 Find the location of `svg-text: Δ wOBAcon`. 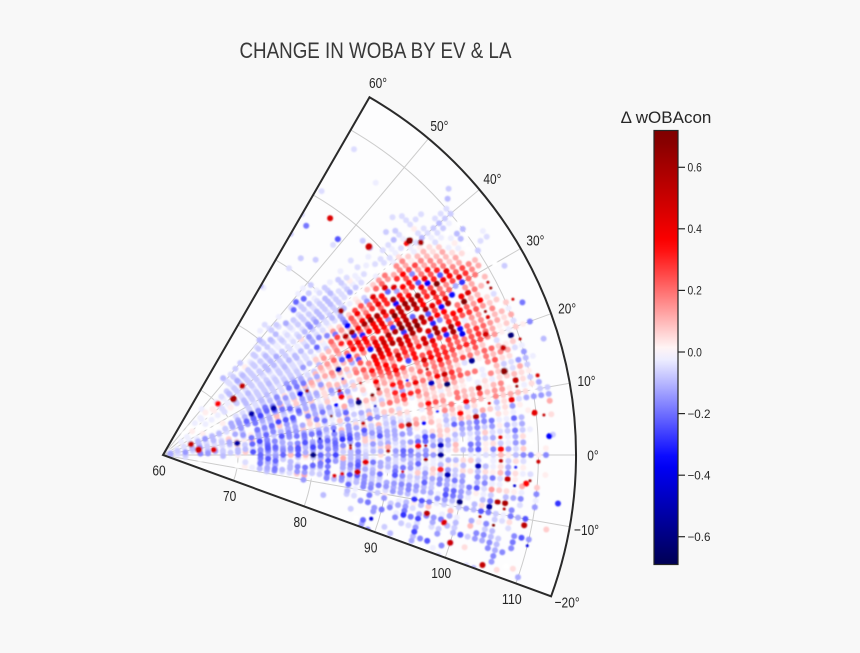

svg-text: Δ wOBAcon is located at coordinates (666, 117).